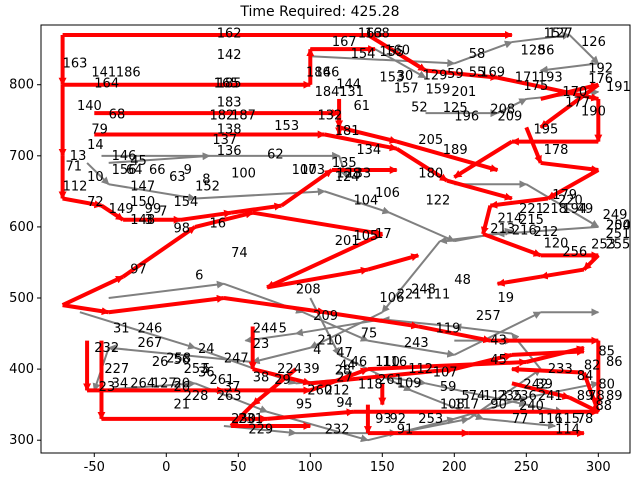 This screenshot has height=480, width=640. I want to click on node-label: 255, so click(618, 245).